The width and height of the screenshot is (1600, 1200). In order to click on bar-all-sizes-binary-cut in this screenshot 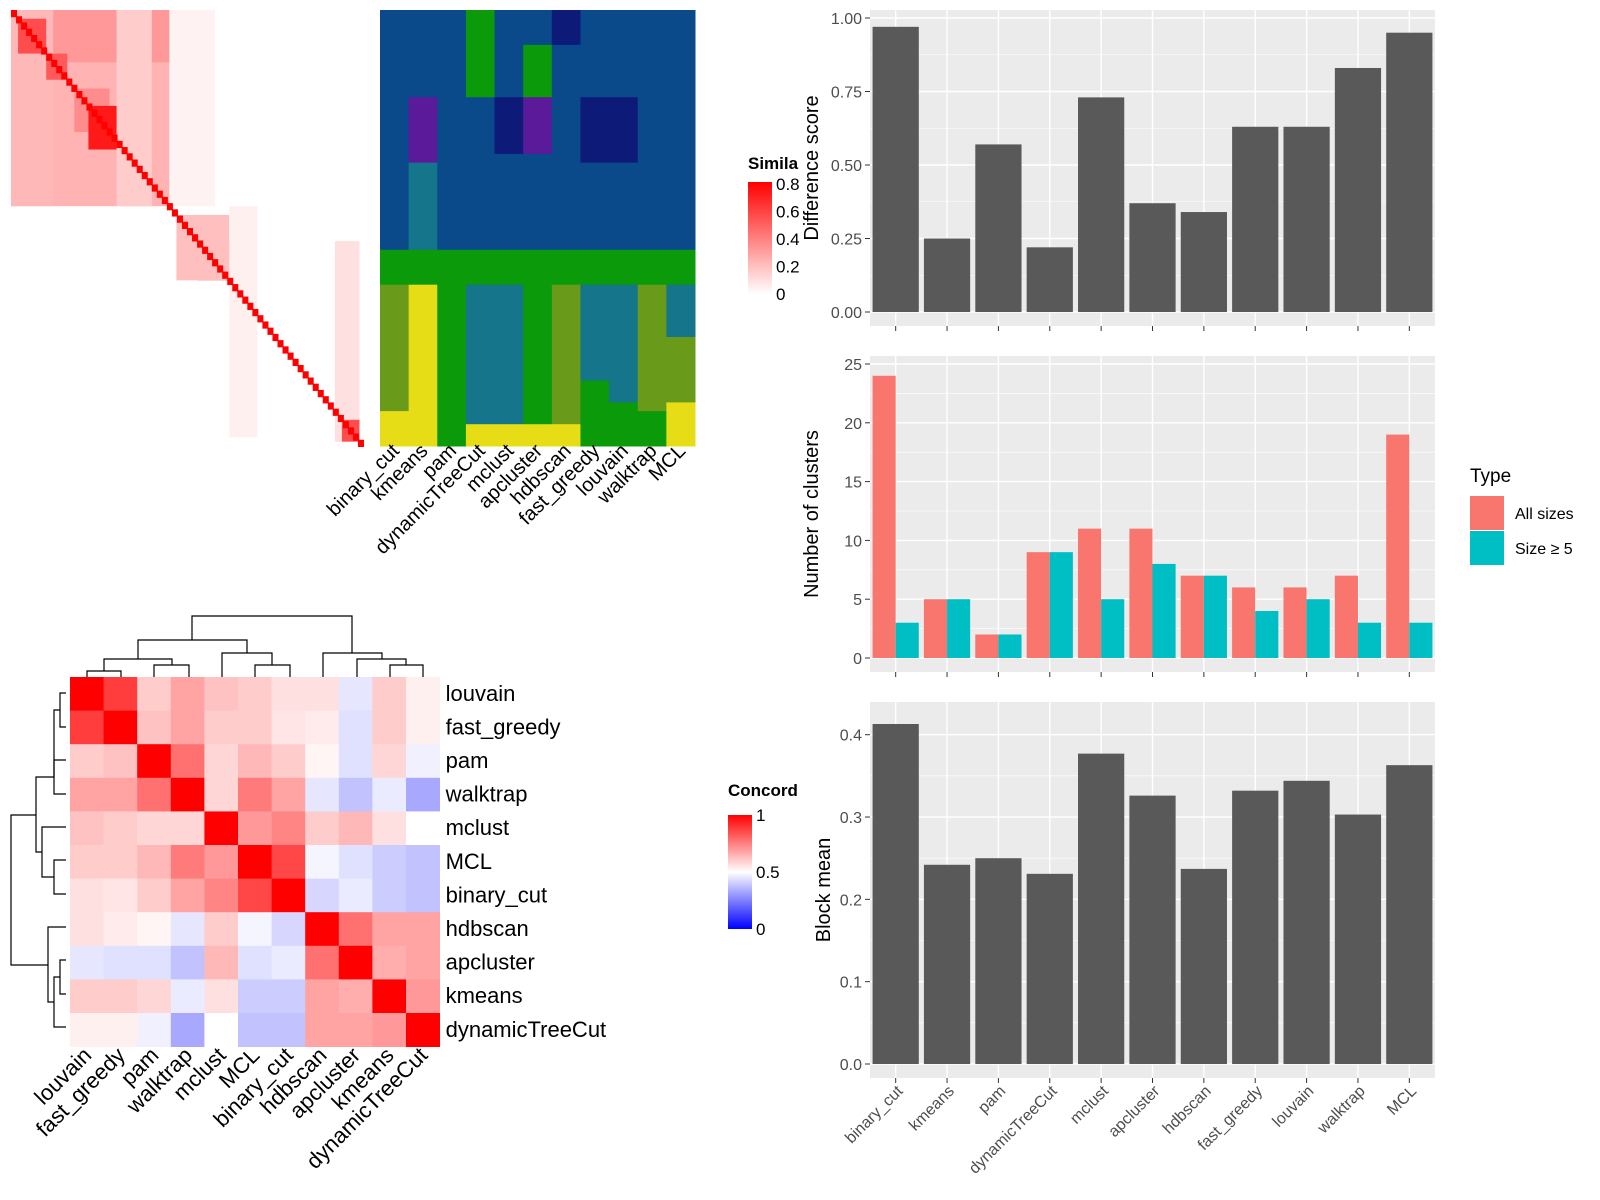, I will do `click(884, 516)`.